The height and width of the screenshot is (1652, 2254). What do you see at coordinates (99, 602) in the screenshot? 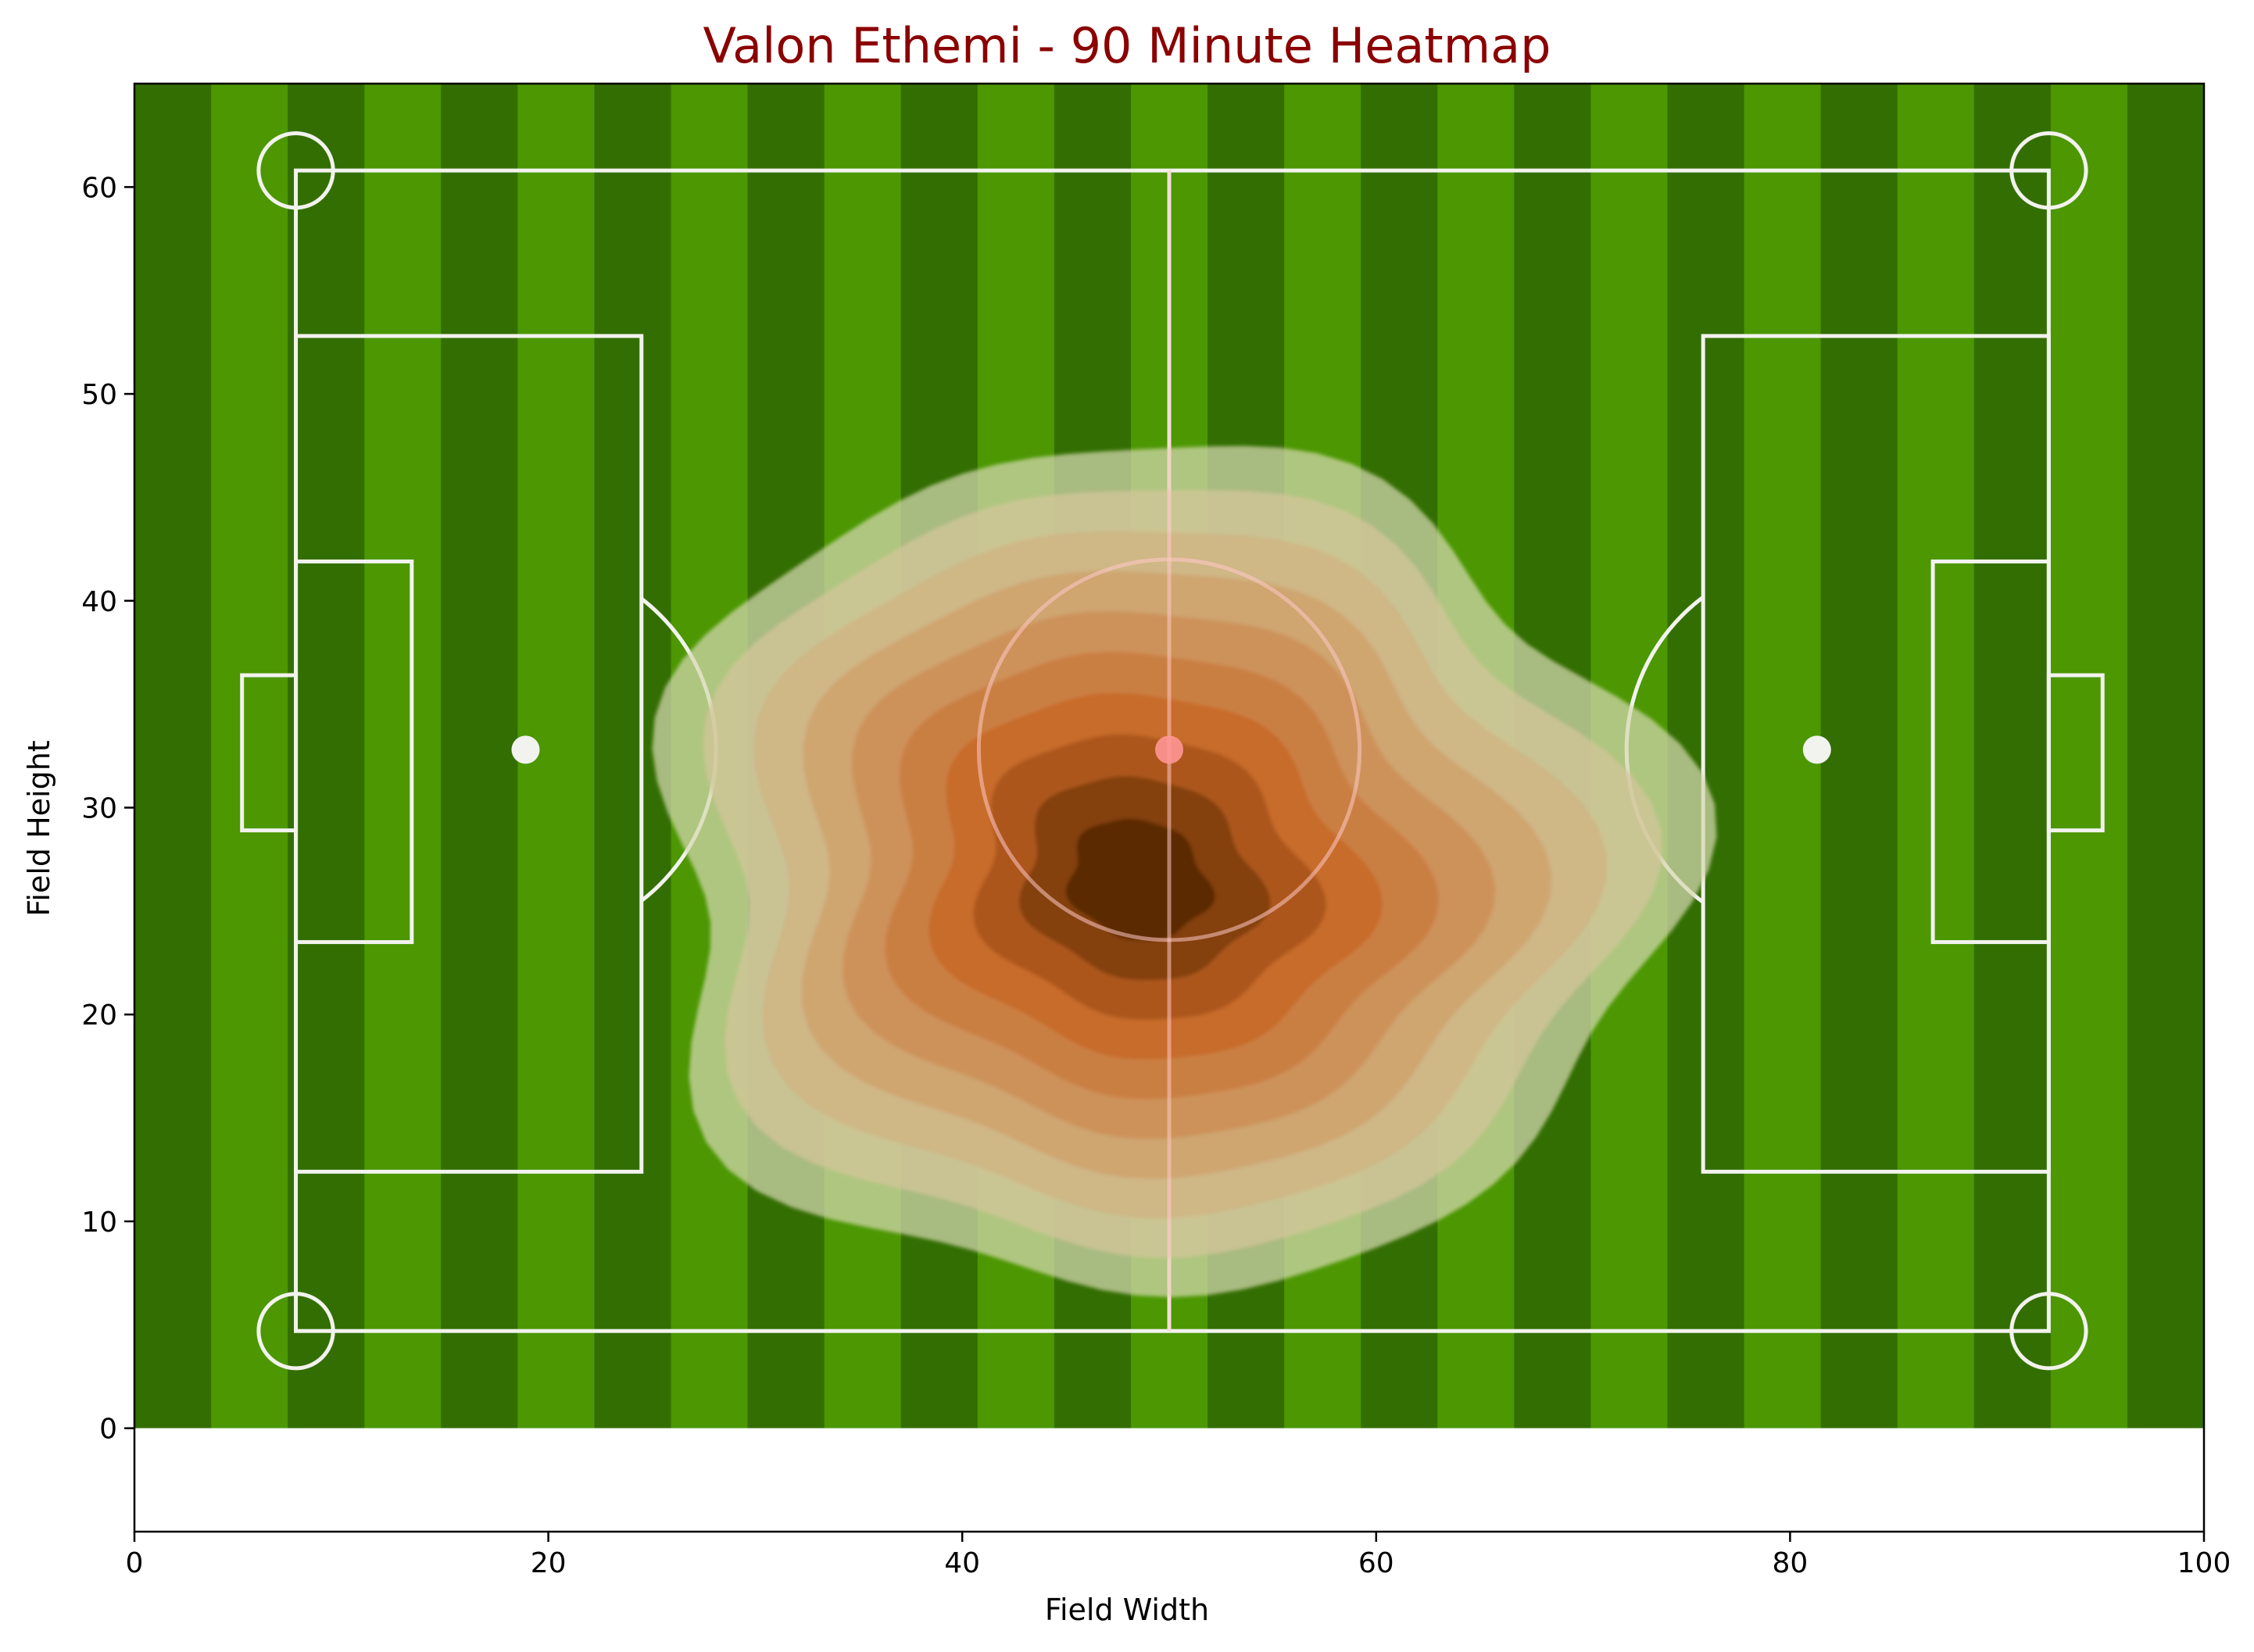
I see `y-tick-label: 40` at bounding box center [99, 602].